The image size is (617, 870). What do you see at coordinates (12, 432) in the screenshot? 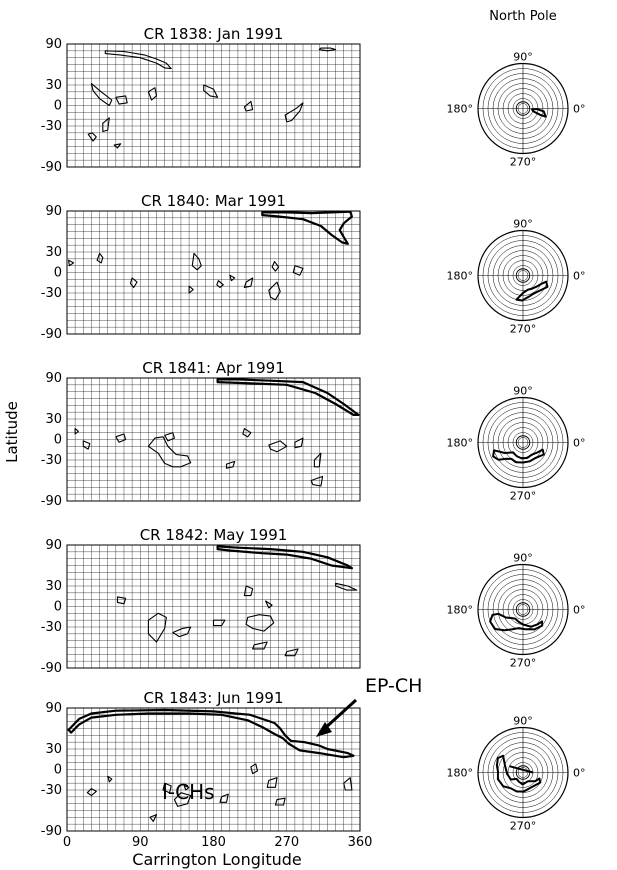
I see `y-axis-label: Latitude` at bounding box center [12, 432].